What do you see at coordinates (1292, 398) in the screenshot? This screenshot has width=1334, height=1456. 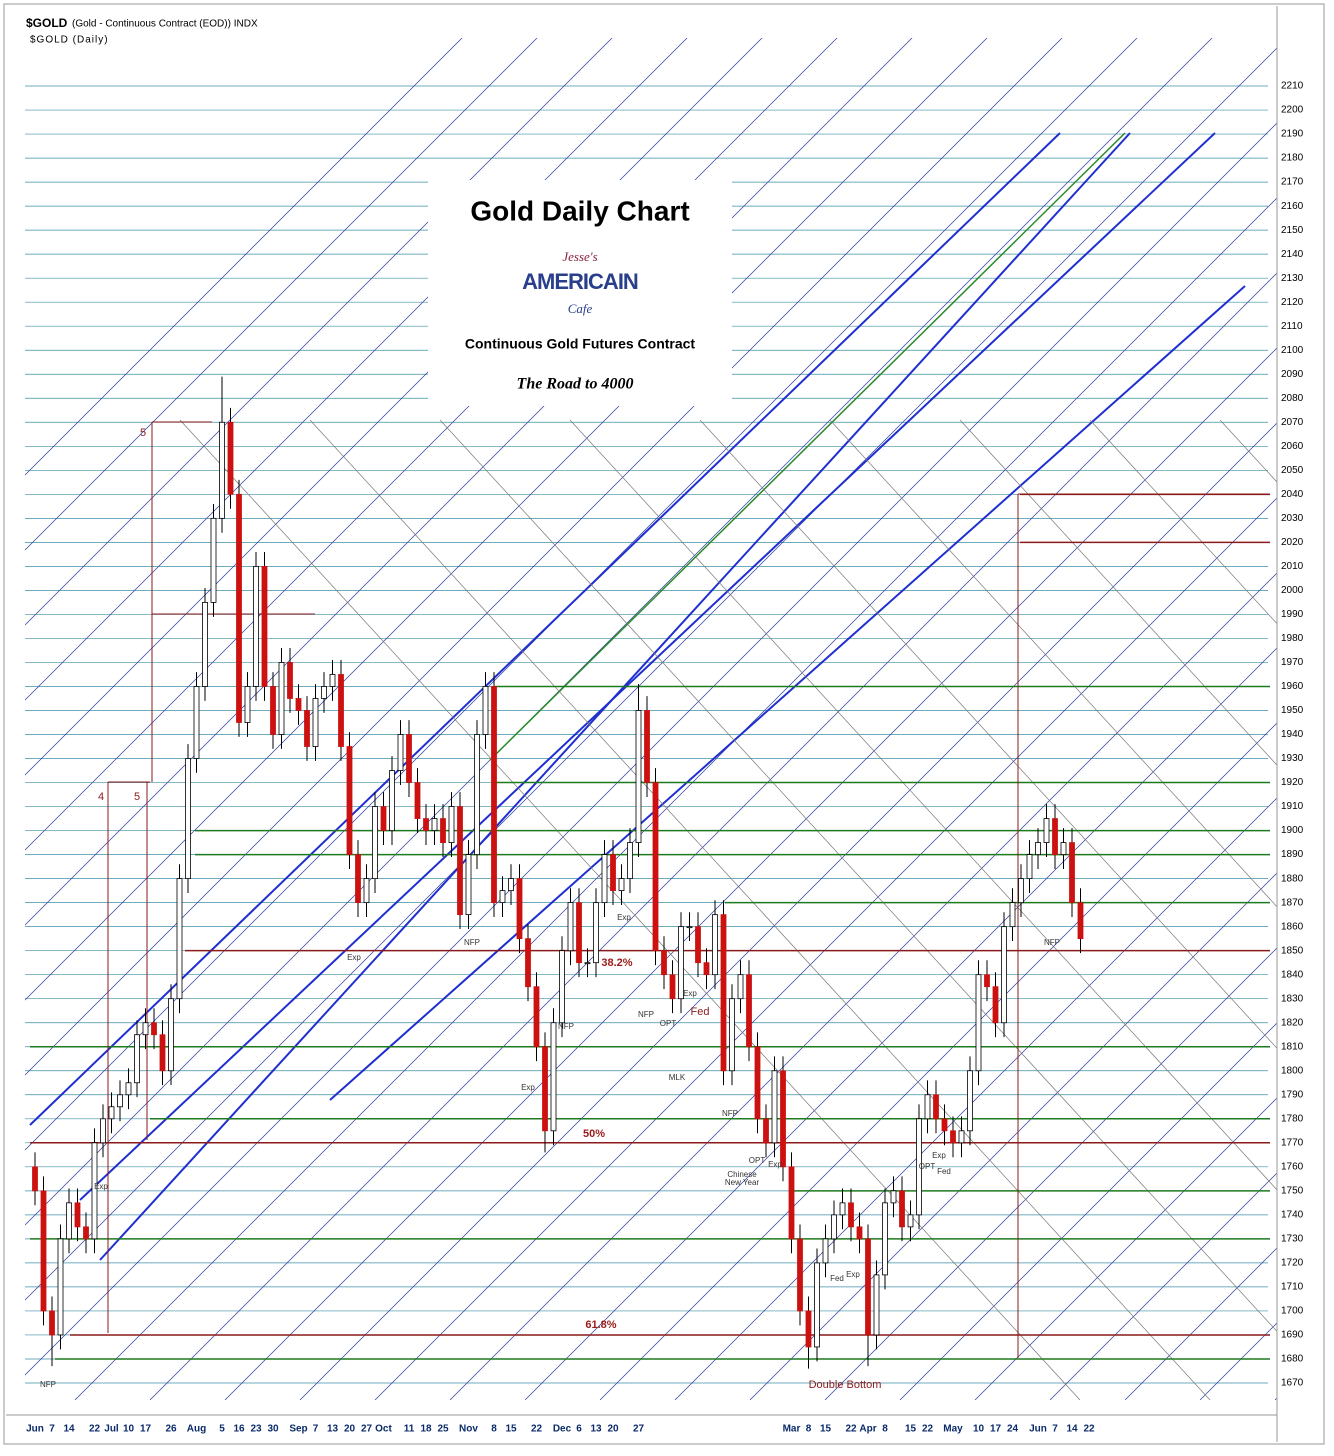 I see `y-tick-label: 2080` at bounding box center [1292, 398].